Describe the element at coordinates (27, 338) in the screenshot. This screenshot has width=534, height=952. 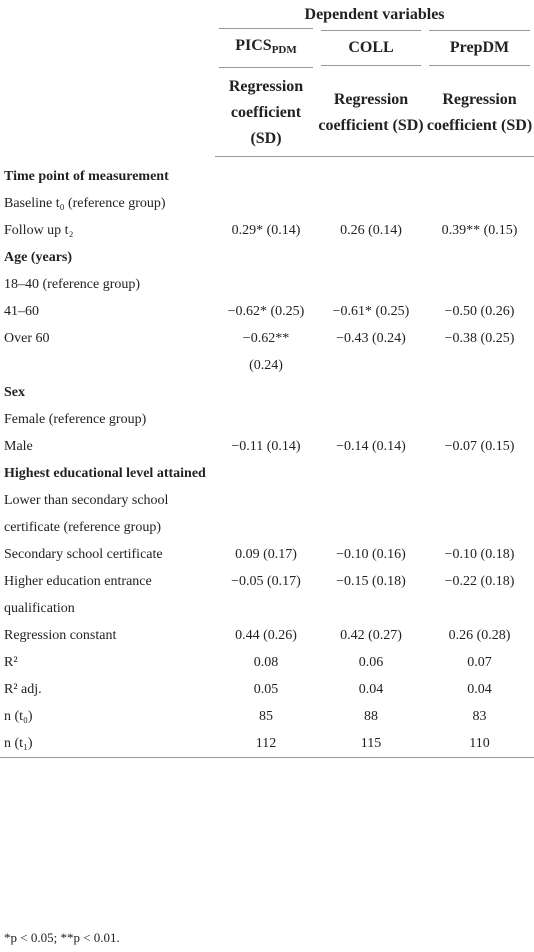
I see `row-label: Over 60` at that location.